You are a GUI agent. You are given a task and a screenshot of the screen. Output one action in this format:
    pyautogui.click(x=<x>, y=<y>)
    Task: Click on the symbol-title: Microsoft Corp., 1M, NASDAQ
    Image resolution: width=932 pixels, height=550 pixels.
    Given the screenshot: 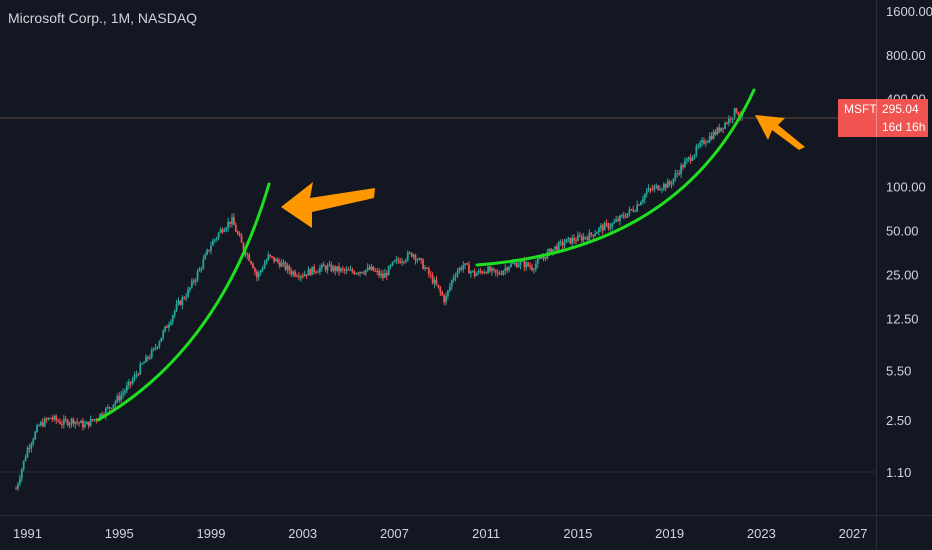 What is the action you would take?
    pyautogui.click(x=103, y=18)
    